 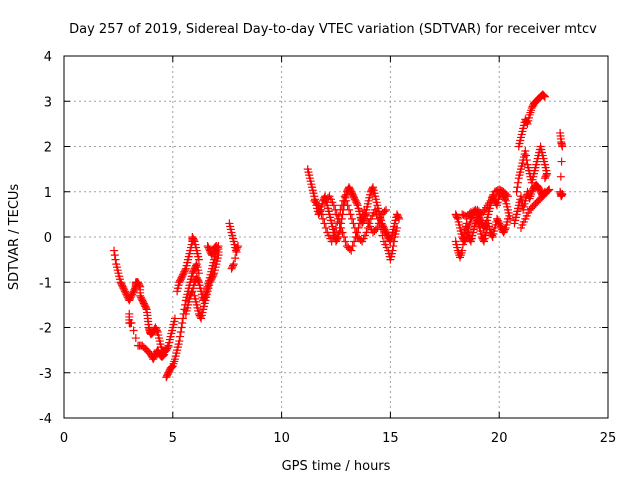 I want to click on x-tick-label: 20, so click(x=499, y=438).